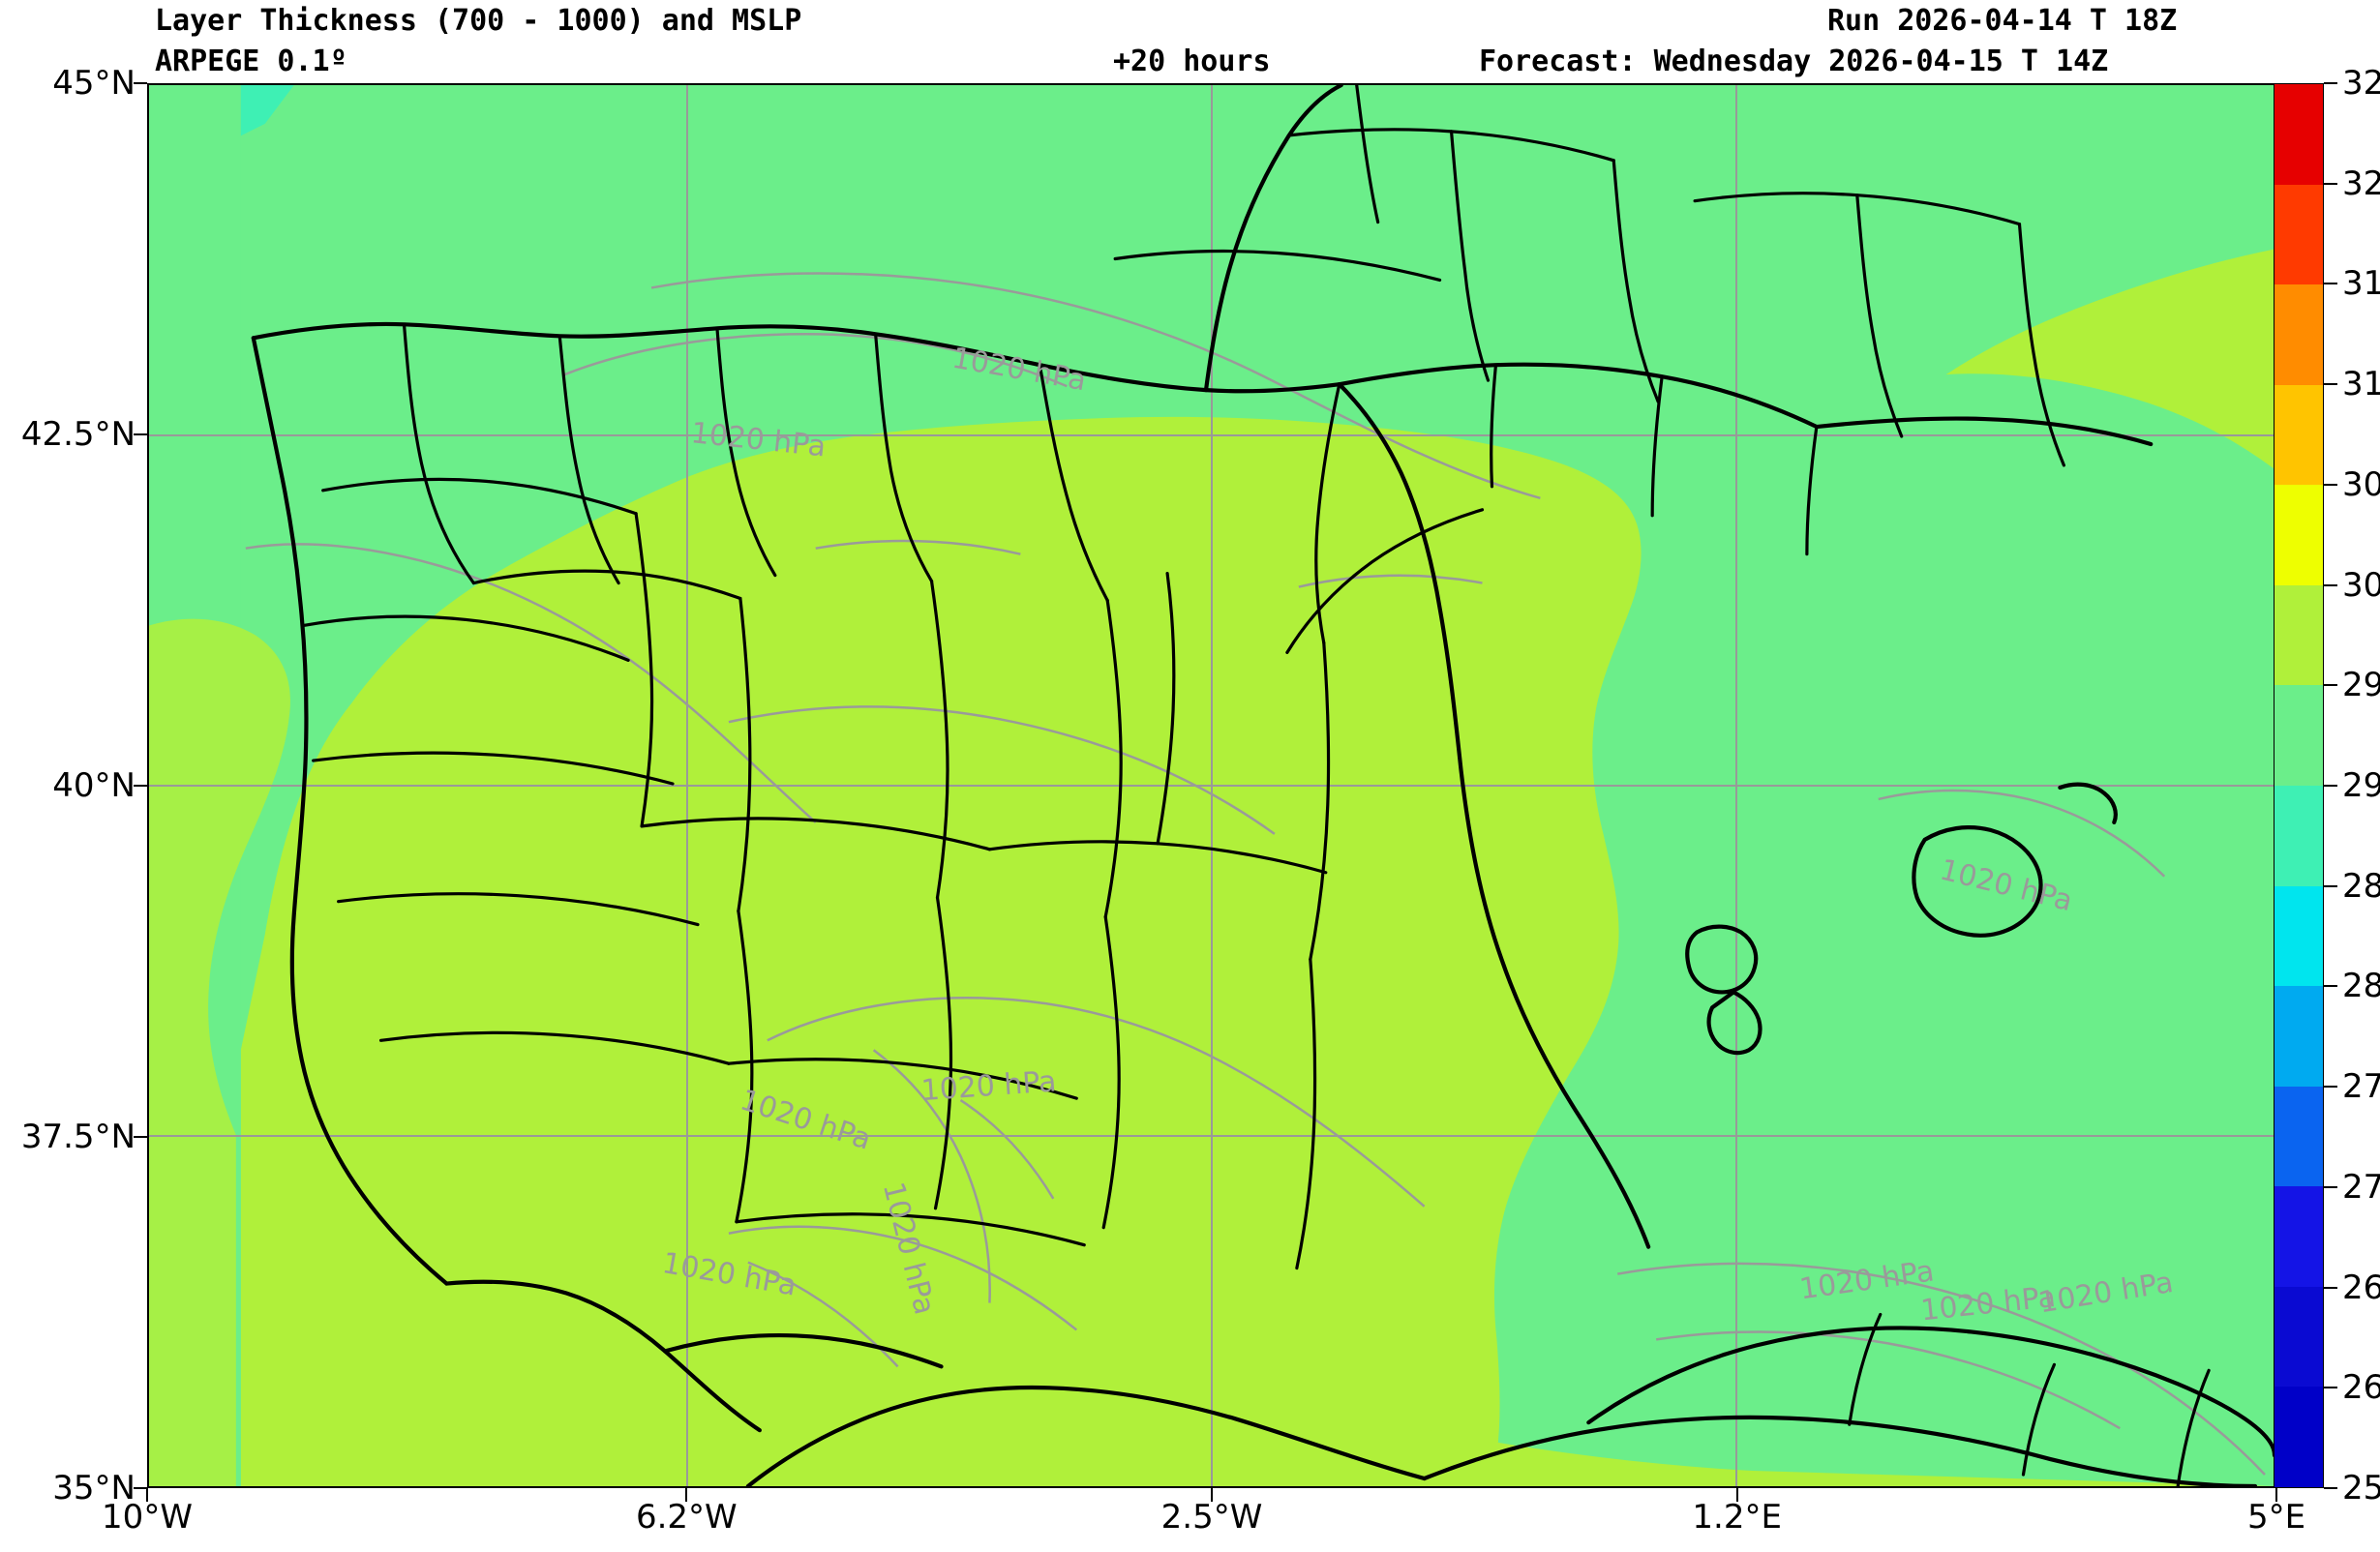  I want to click on colorbar-tick-label: 295, so click(2361, 685).